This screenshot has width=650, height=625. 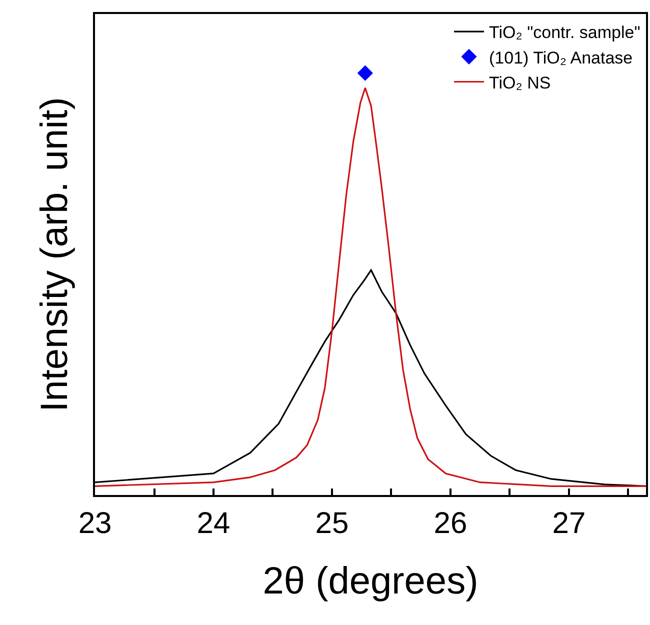 What do you see at coordinates (332, 523) in the screenshot?
I see `x-tick-label: 25` at bounding box center [332, 523].